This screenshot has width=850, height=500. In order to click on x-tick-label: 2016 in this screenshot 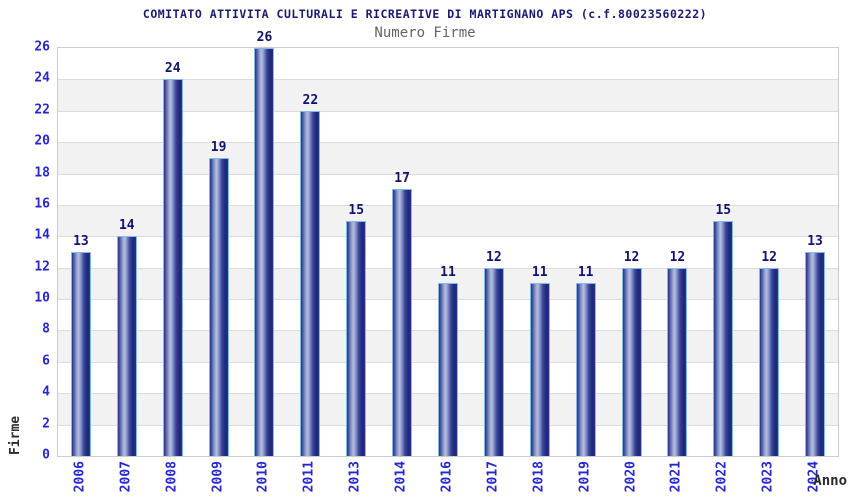, I will do `click(447, 477)`.